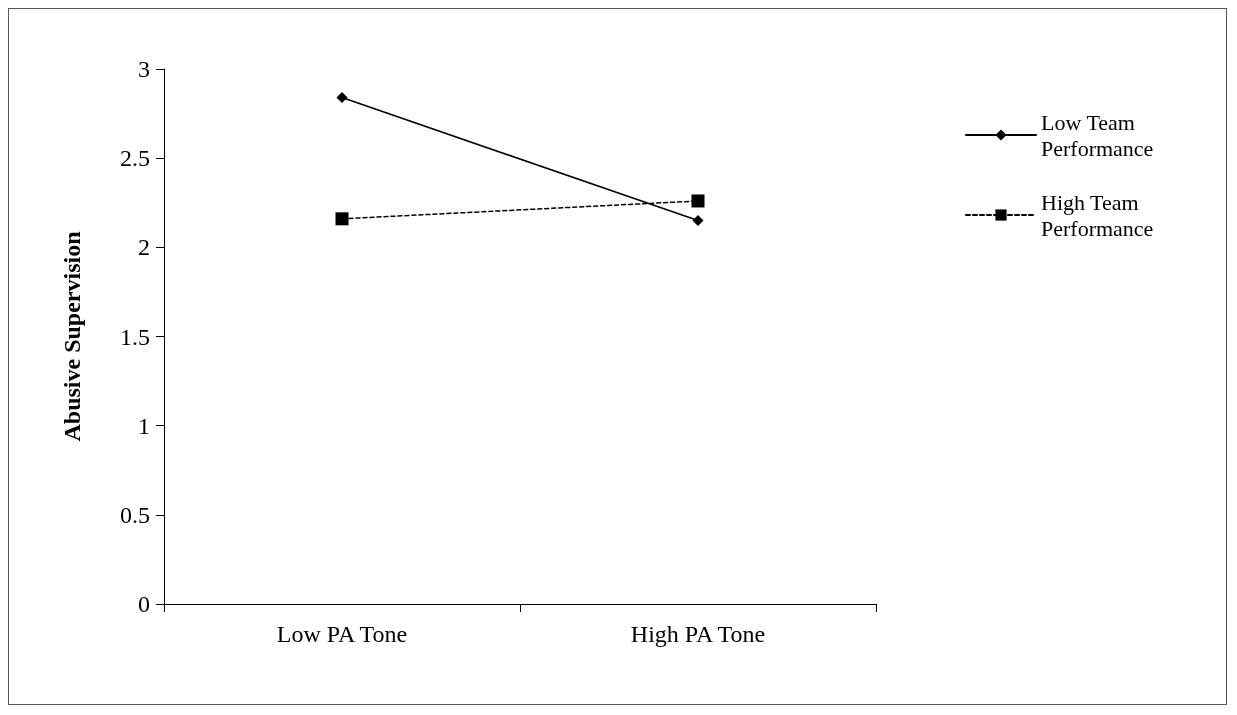 The width and height of the screenshot is (1237, 715). What do you see at coordinates (144, 604) in the screenshot?
I see `y-tick-label: 0` at bounding box center [144, 604].